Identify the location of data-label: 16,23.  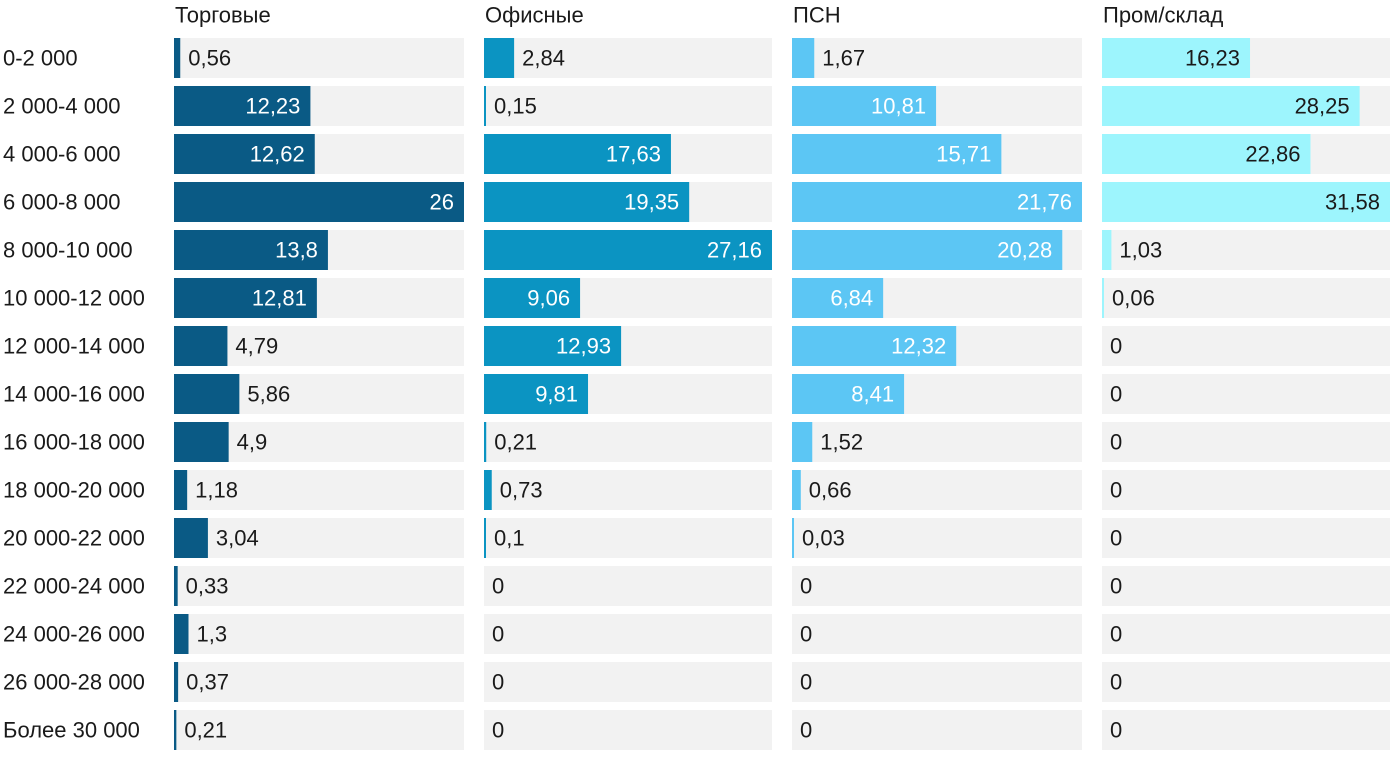
(1212, 58).